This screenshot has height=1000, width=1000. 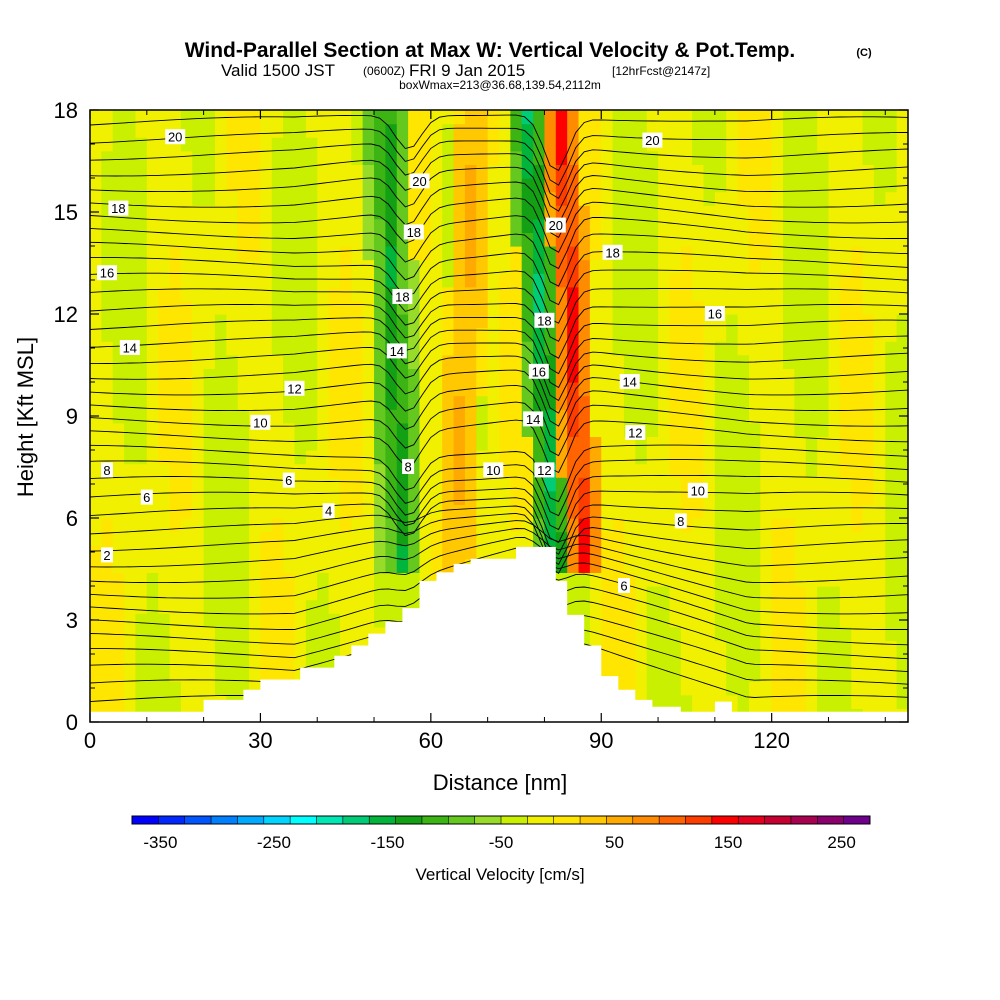 What do you see at coordinates (544, 470) in the screenshot?
I see `contour-label: 12` at bounding box center [544, 470].